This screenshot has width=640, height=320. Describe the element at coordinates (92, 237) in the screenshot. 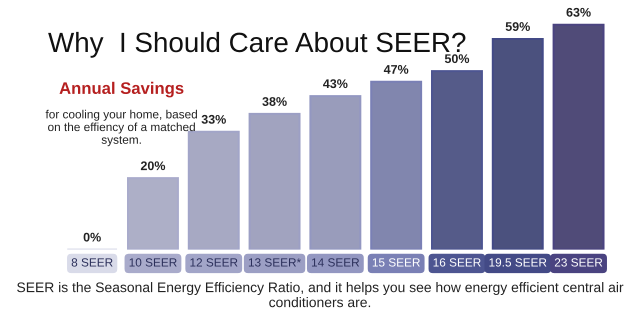

I see `data-label: 0%` at that location.